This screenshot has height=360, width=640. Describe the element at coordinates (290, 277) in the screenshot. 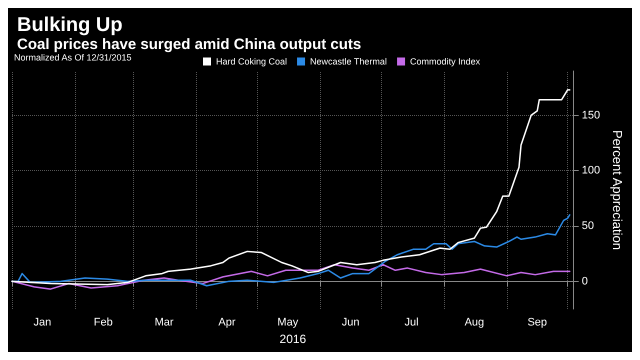

I see `line-series` at that location.